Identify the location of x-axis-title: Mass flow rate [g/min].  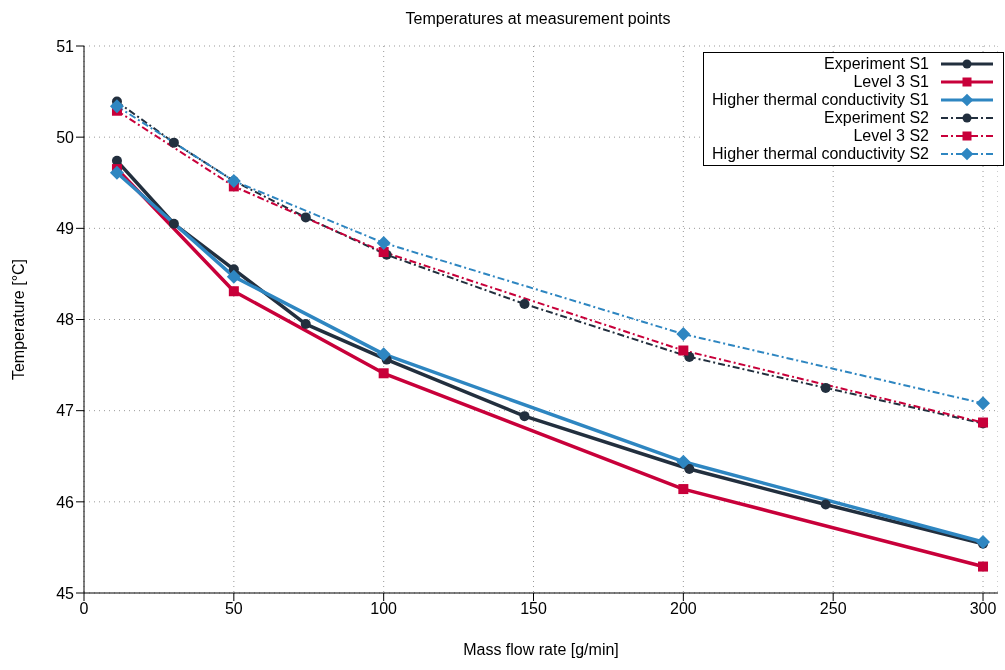
(541, 649).